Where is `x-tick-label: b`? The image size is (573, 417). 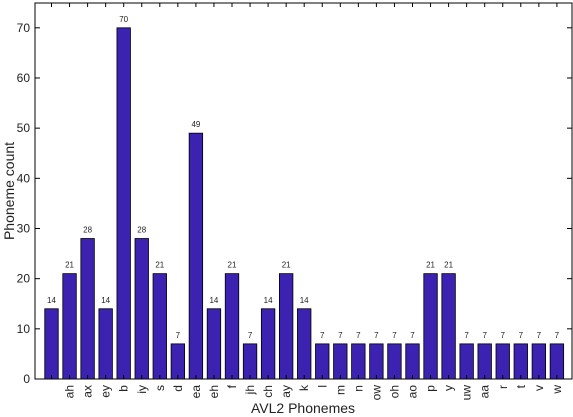
x-tick-label: b is located at coordinates (124, 388).